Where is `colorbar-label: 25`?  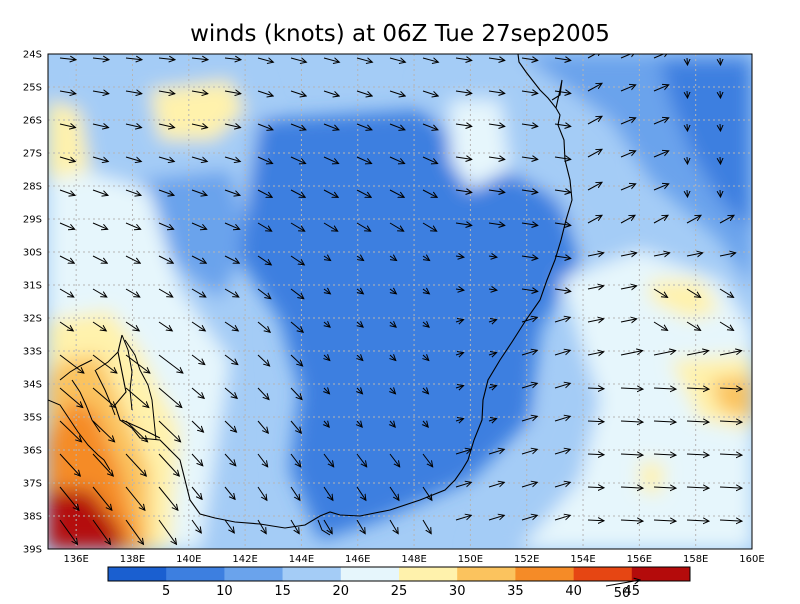 colorbar-label: 25 is located at coordinates (399, 591).